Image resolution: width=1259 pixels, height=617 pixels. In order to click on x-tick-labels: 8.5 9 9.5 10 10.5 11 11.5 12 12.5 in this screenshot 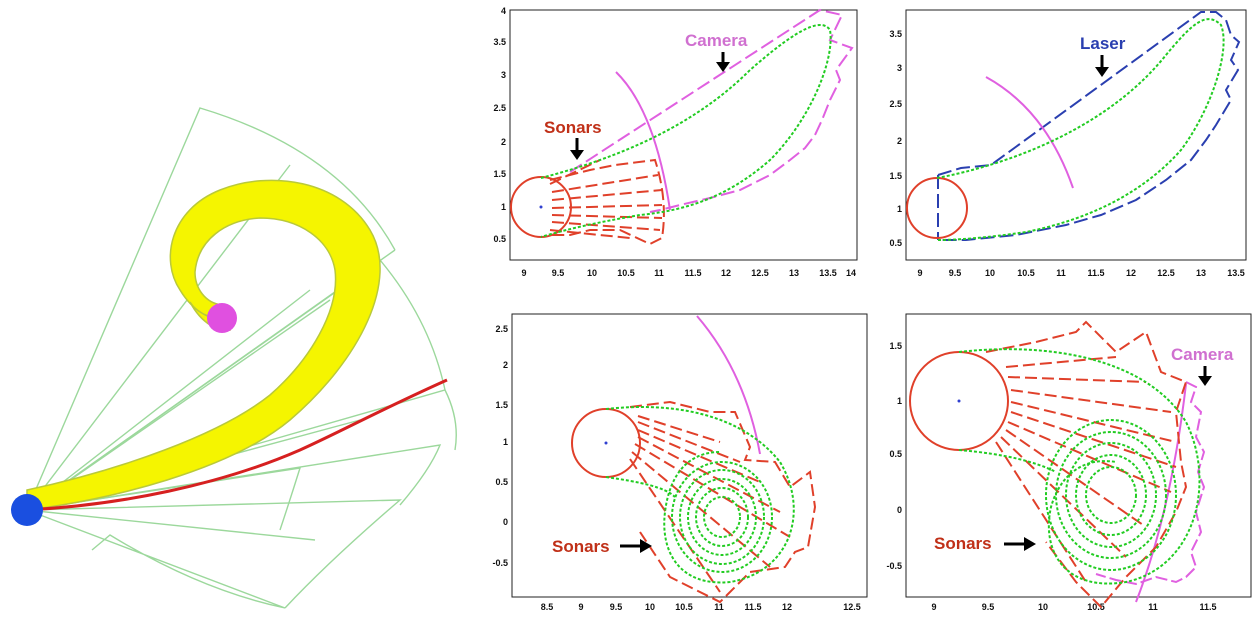, I will do `click(701, 607)`.